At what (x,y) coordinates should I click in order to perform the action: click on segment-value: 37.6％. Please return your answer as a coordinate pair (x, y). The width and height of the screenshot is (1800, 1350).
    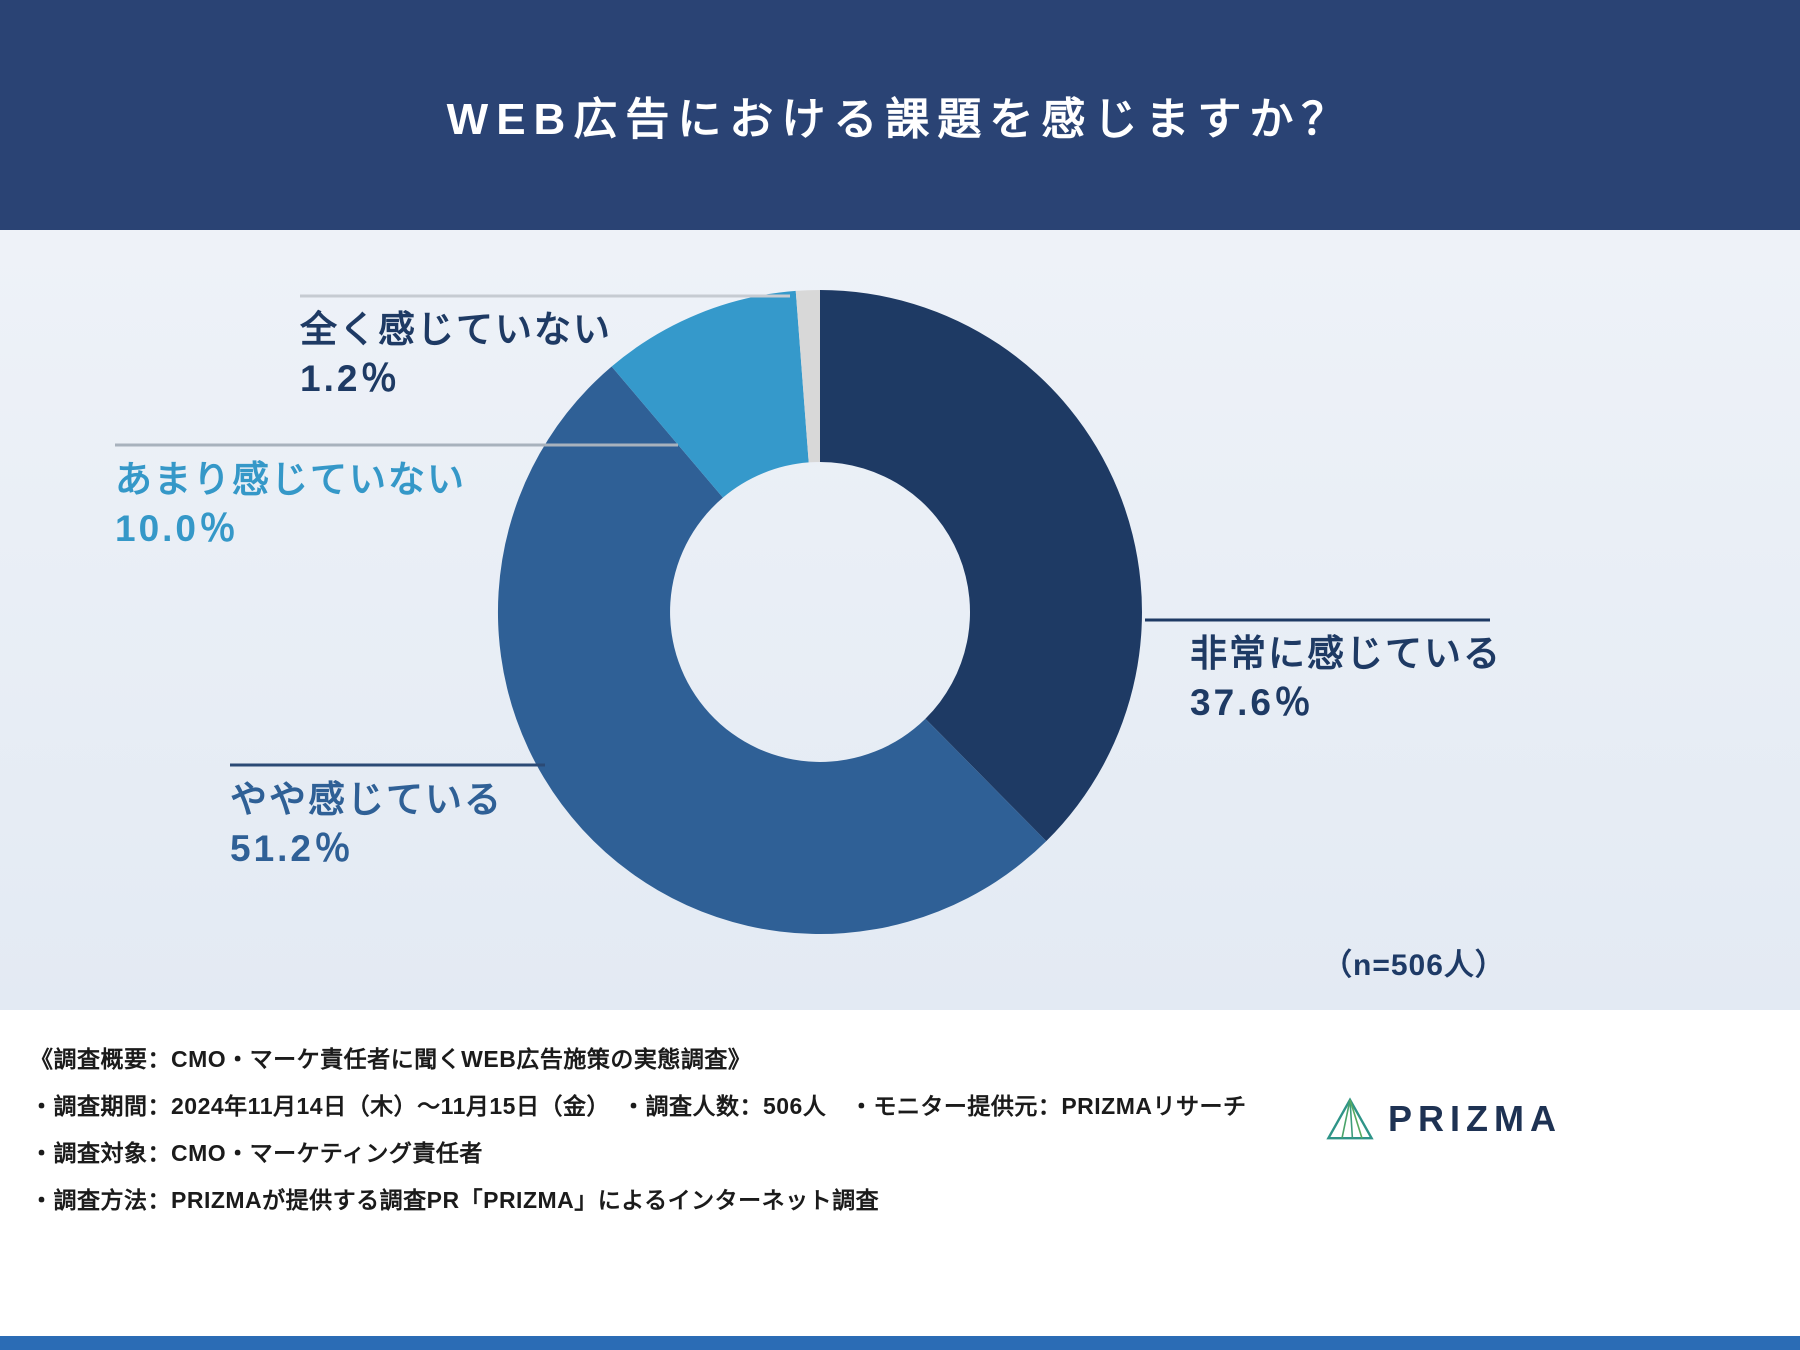
    Looking at the image, I should click on (1252, 702).